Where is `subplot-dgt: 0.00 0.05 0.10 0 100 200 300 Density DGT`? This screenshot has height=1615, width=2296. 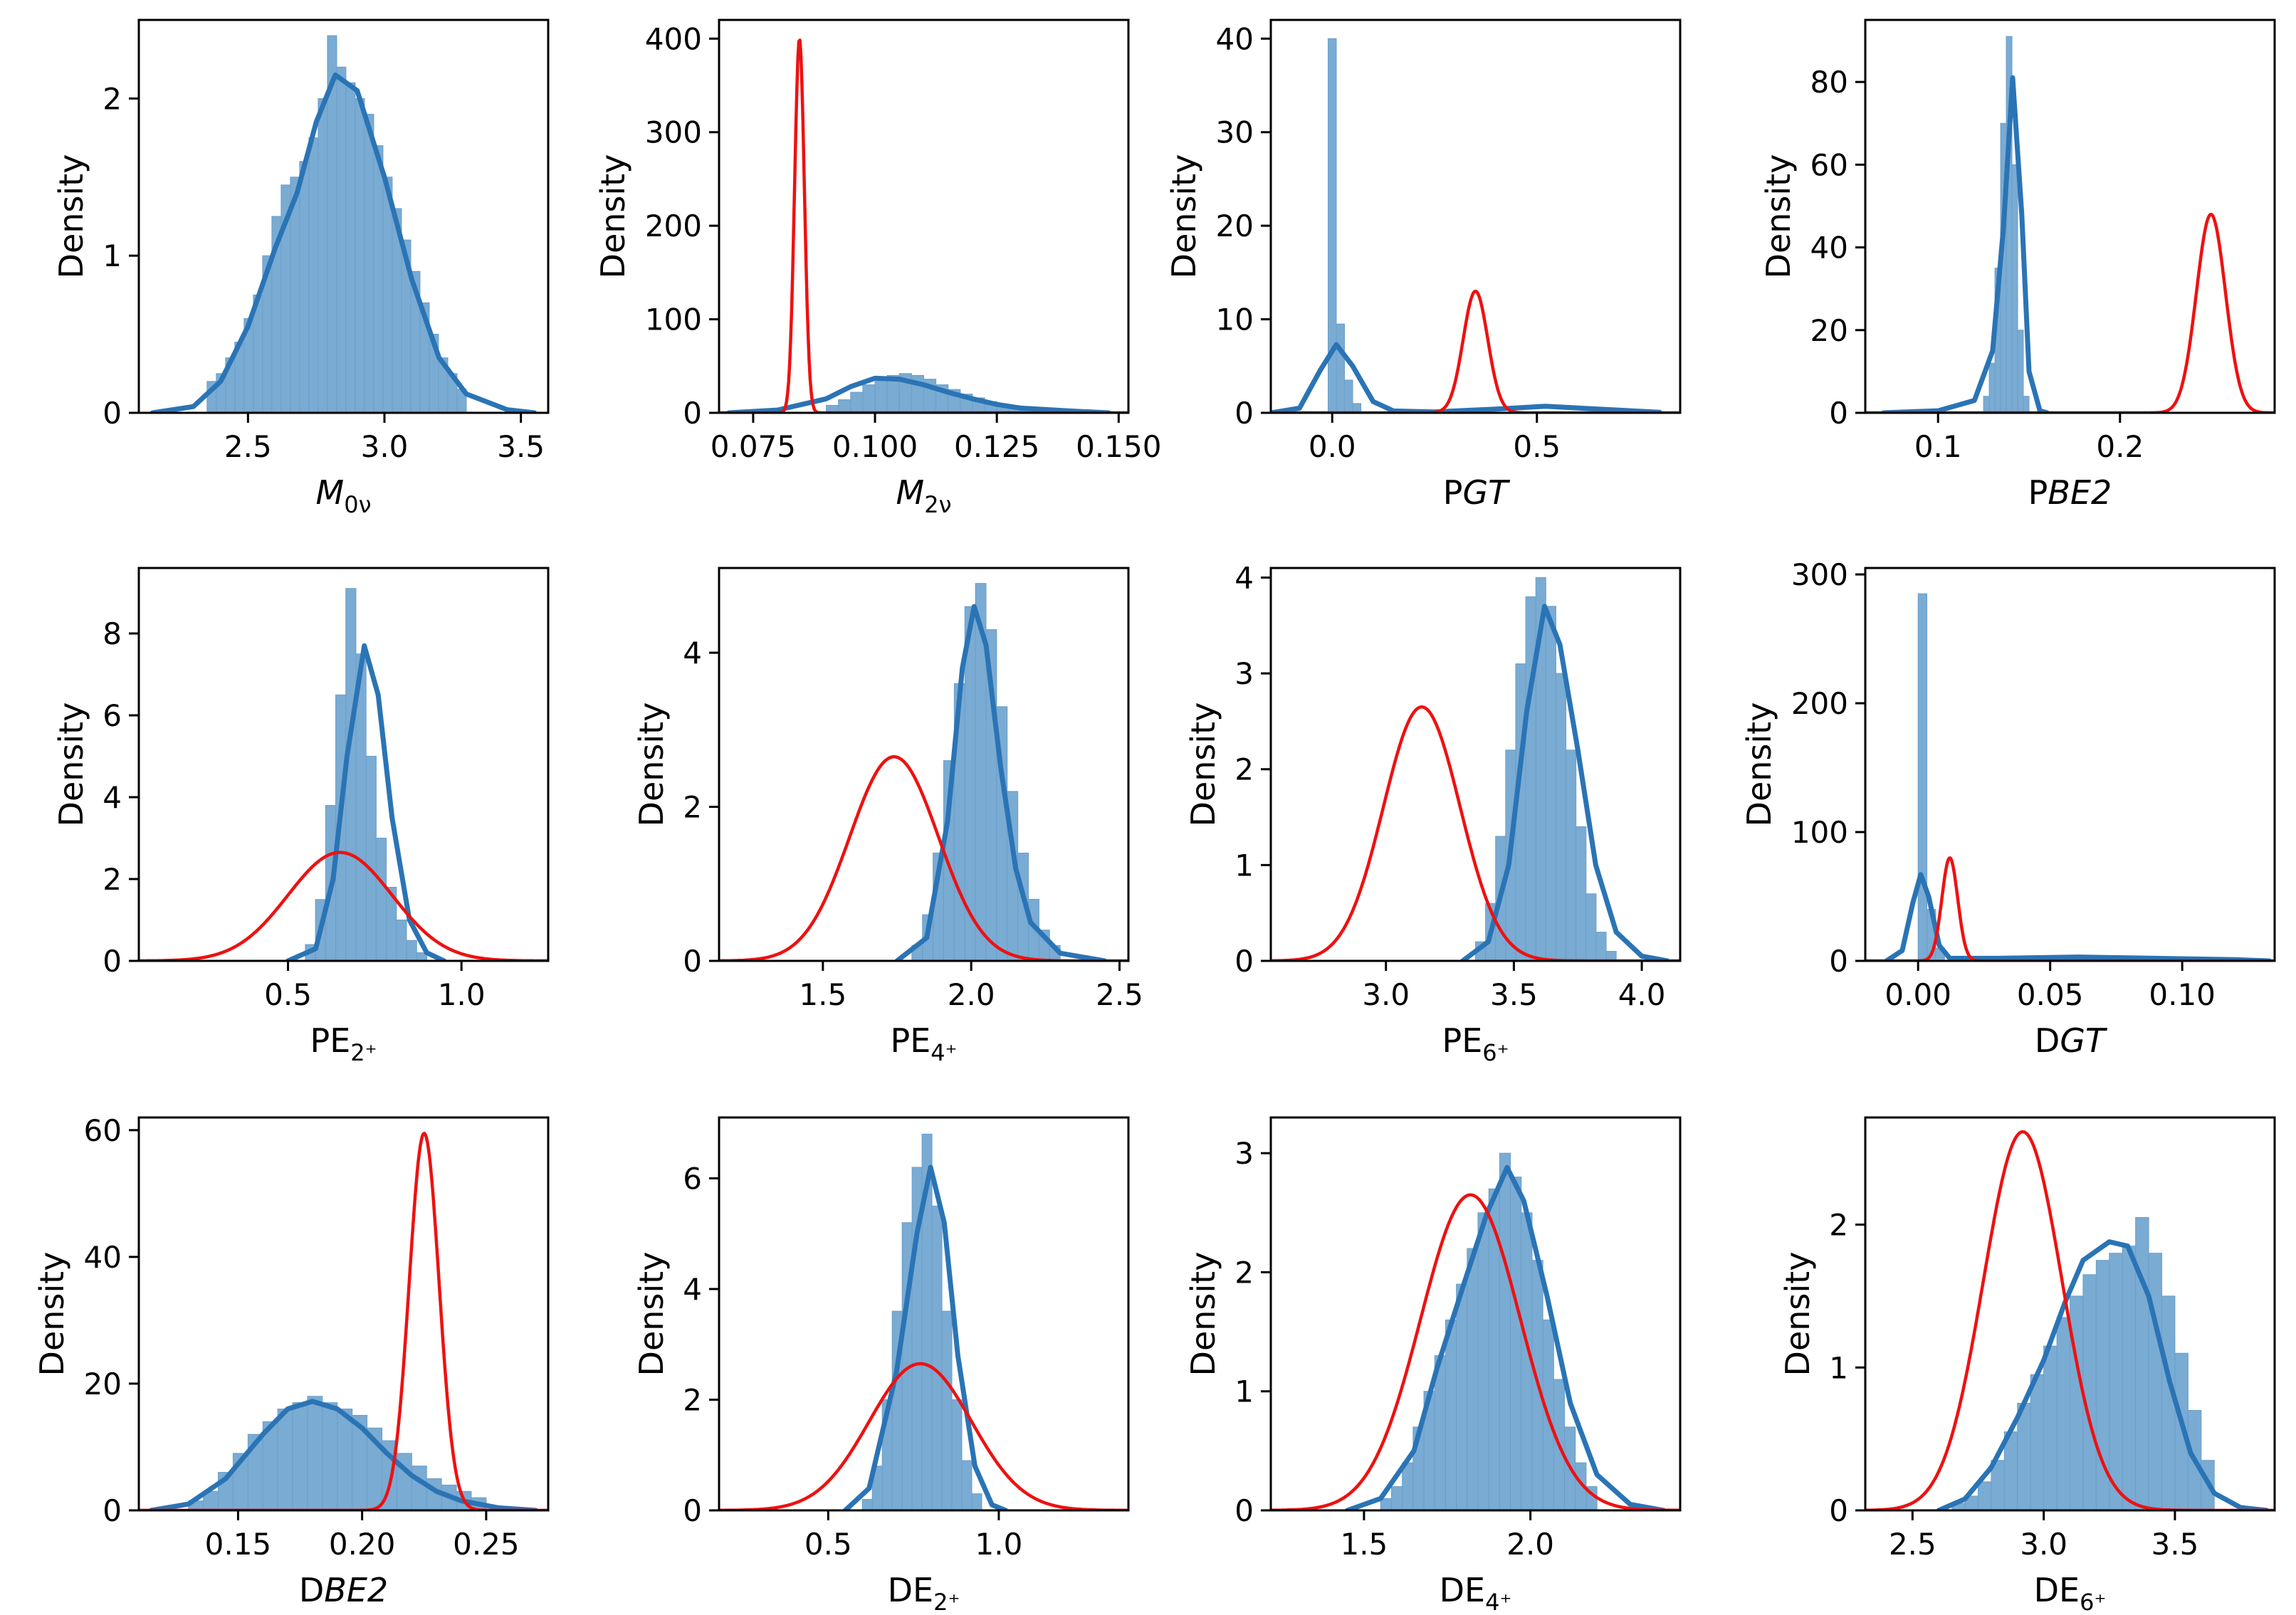
subplot-dgt: 0.00 0.05 0.10 0 100 200 300 Density DGT is located at coordinates (2008, 808).